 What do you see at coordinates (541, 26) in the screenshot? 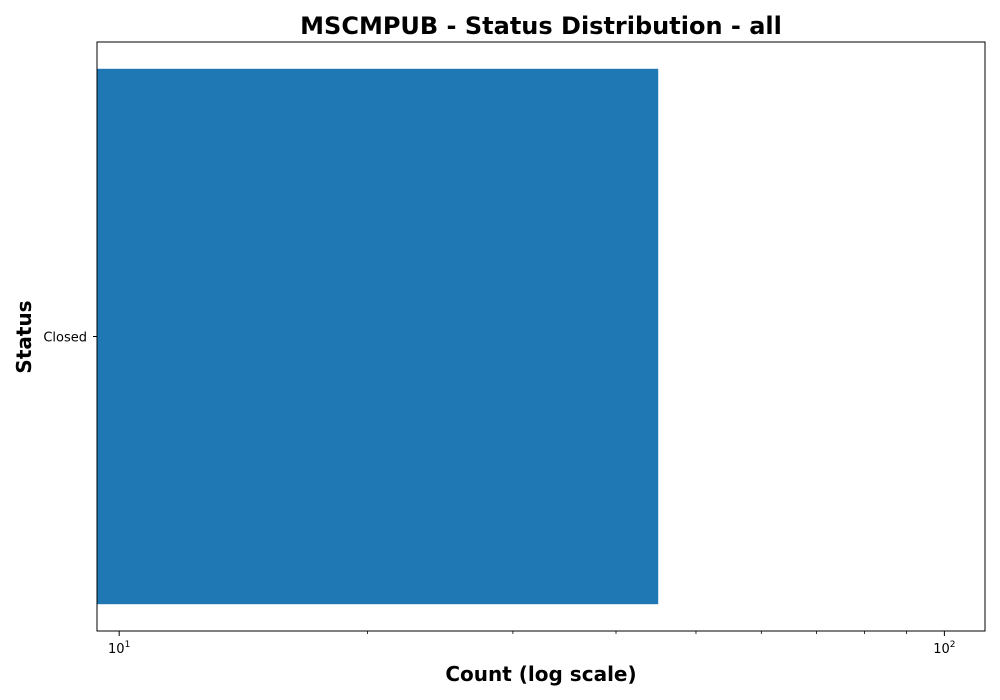
I see `chart-title: MSCMPUB - Status Distribution - all` at bounding box center [541, 26].